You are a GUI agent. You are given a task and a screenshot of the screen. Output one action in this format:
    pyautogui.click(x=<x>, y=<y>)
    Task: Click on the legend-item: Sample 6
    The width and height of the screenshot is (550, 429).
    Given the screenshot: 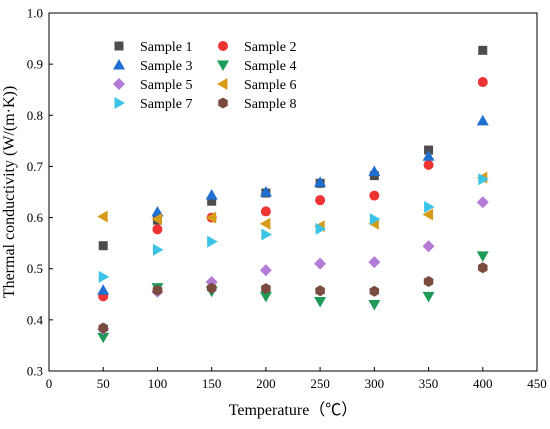 What is the action you would take?
    pyautogui.click(x=257, y=85)
    